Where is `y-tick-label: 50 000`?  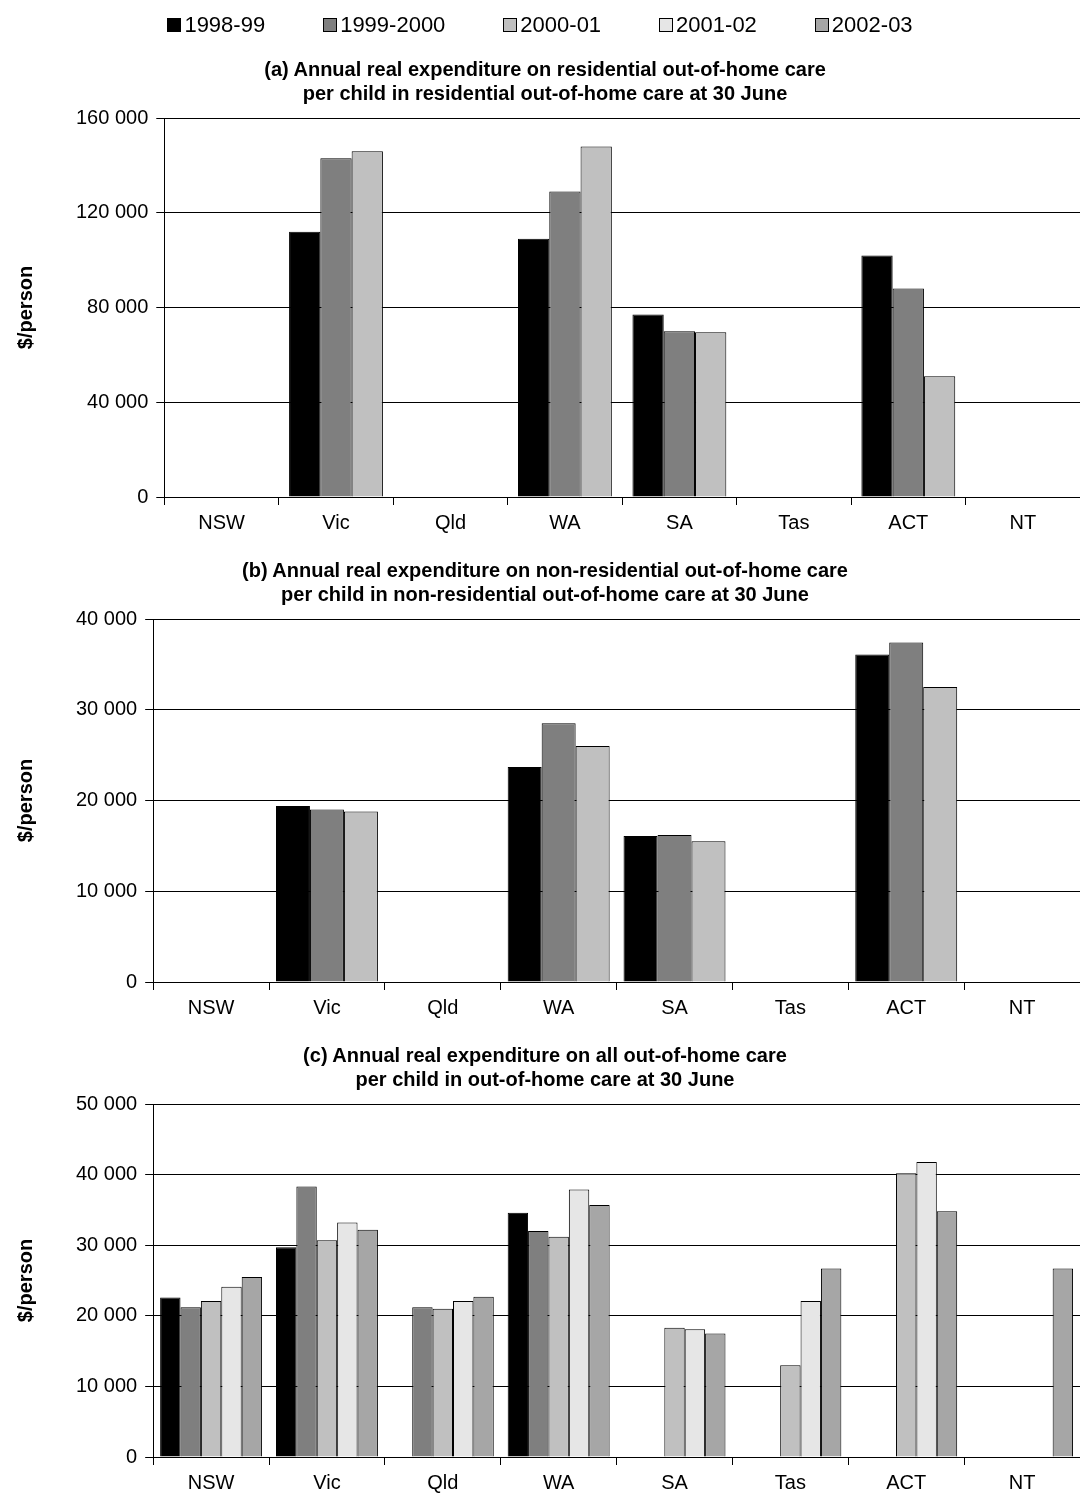 y-tick-label: 50 000 is located at coordinates (107, 1102).